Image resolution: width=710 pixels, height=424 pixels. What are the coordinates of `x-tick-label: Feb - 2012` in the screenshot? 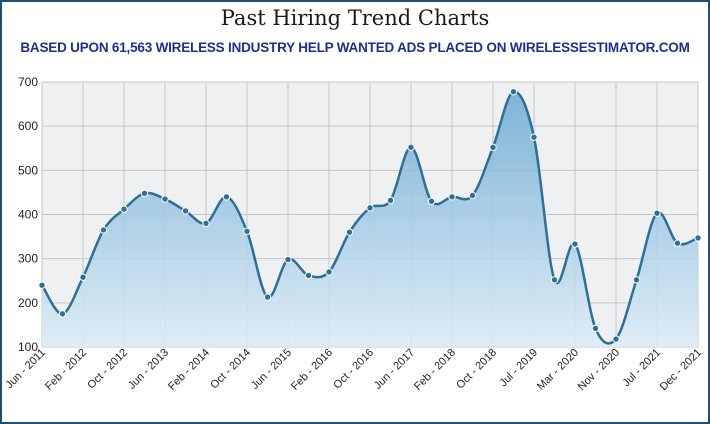 It's located at (66, 370).